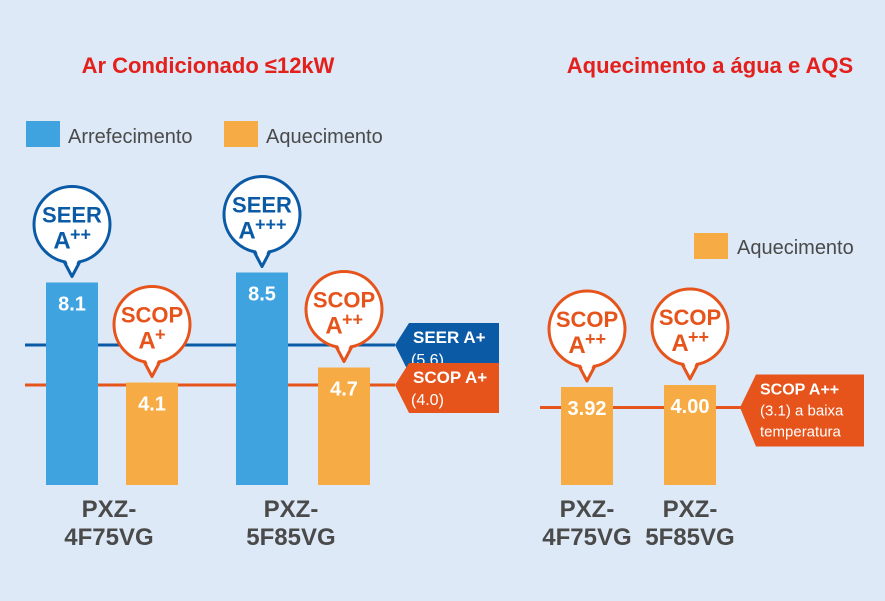 The height and width of the screenshot is (601, 885). I want to click on bar-value-label-0-1-1: 4.7, so click(344, 390).